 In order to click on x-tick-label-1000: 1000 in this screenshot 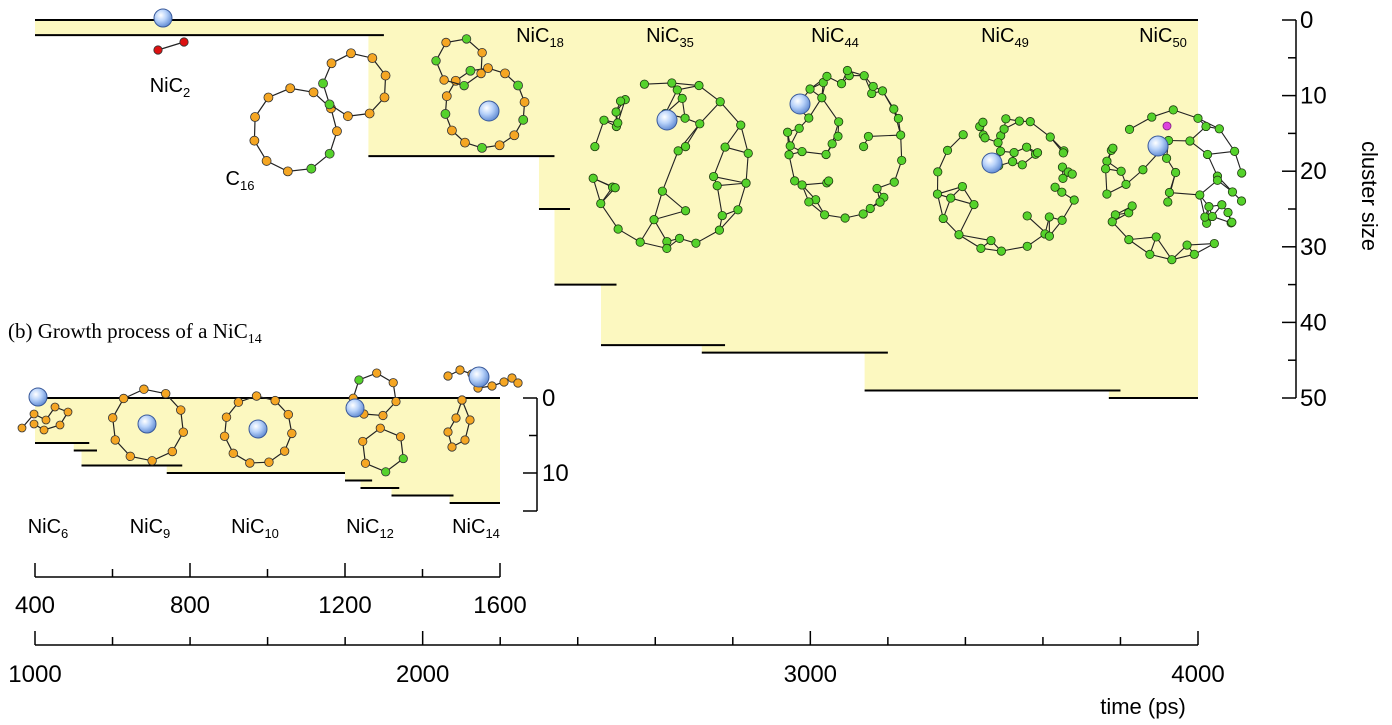, I will do `click(34, 674)`.